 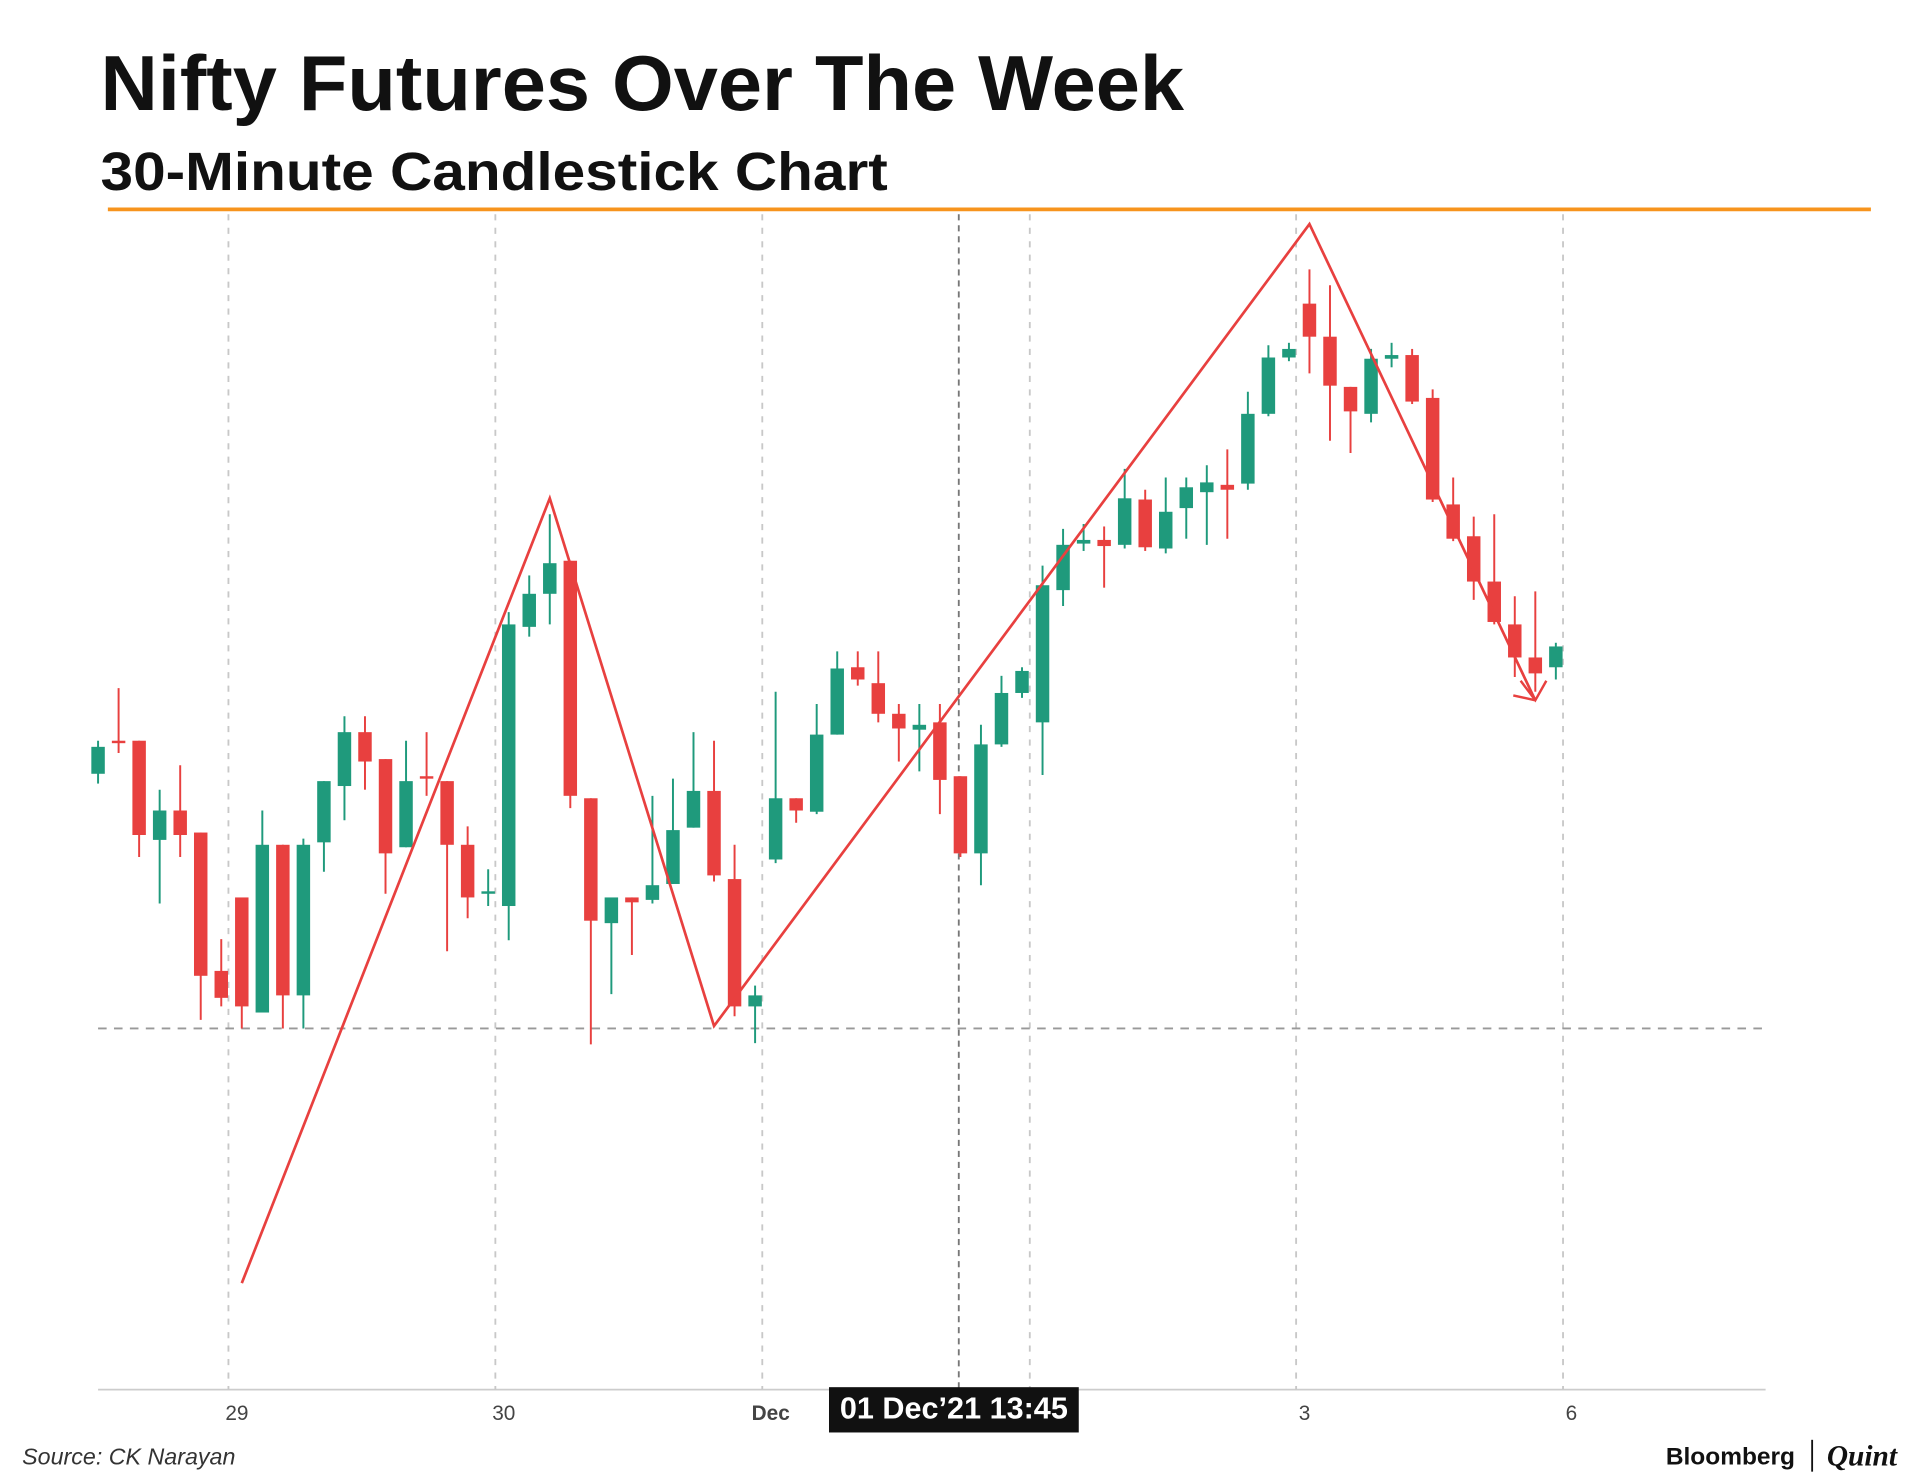 I want to click on source-note: Source: CK Narayan, so click(x=128, y=1456).